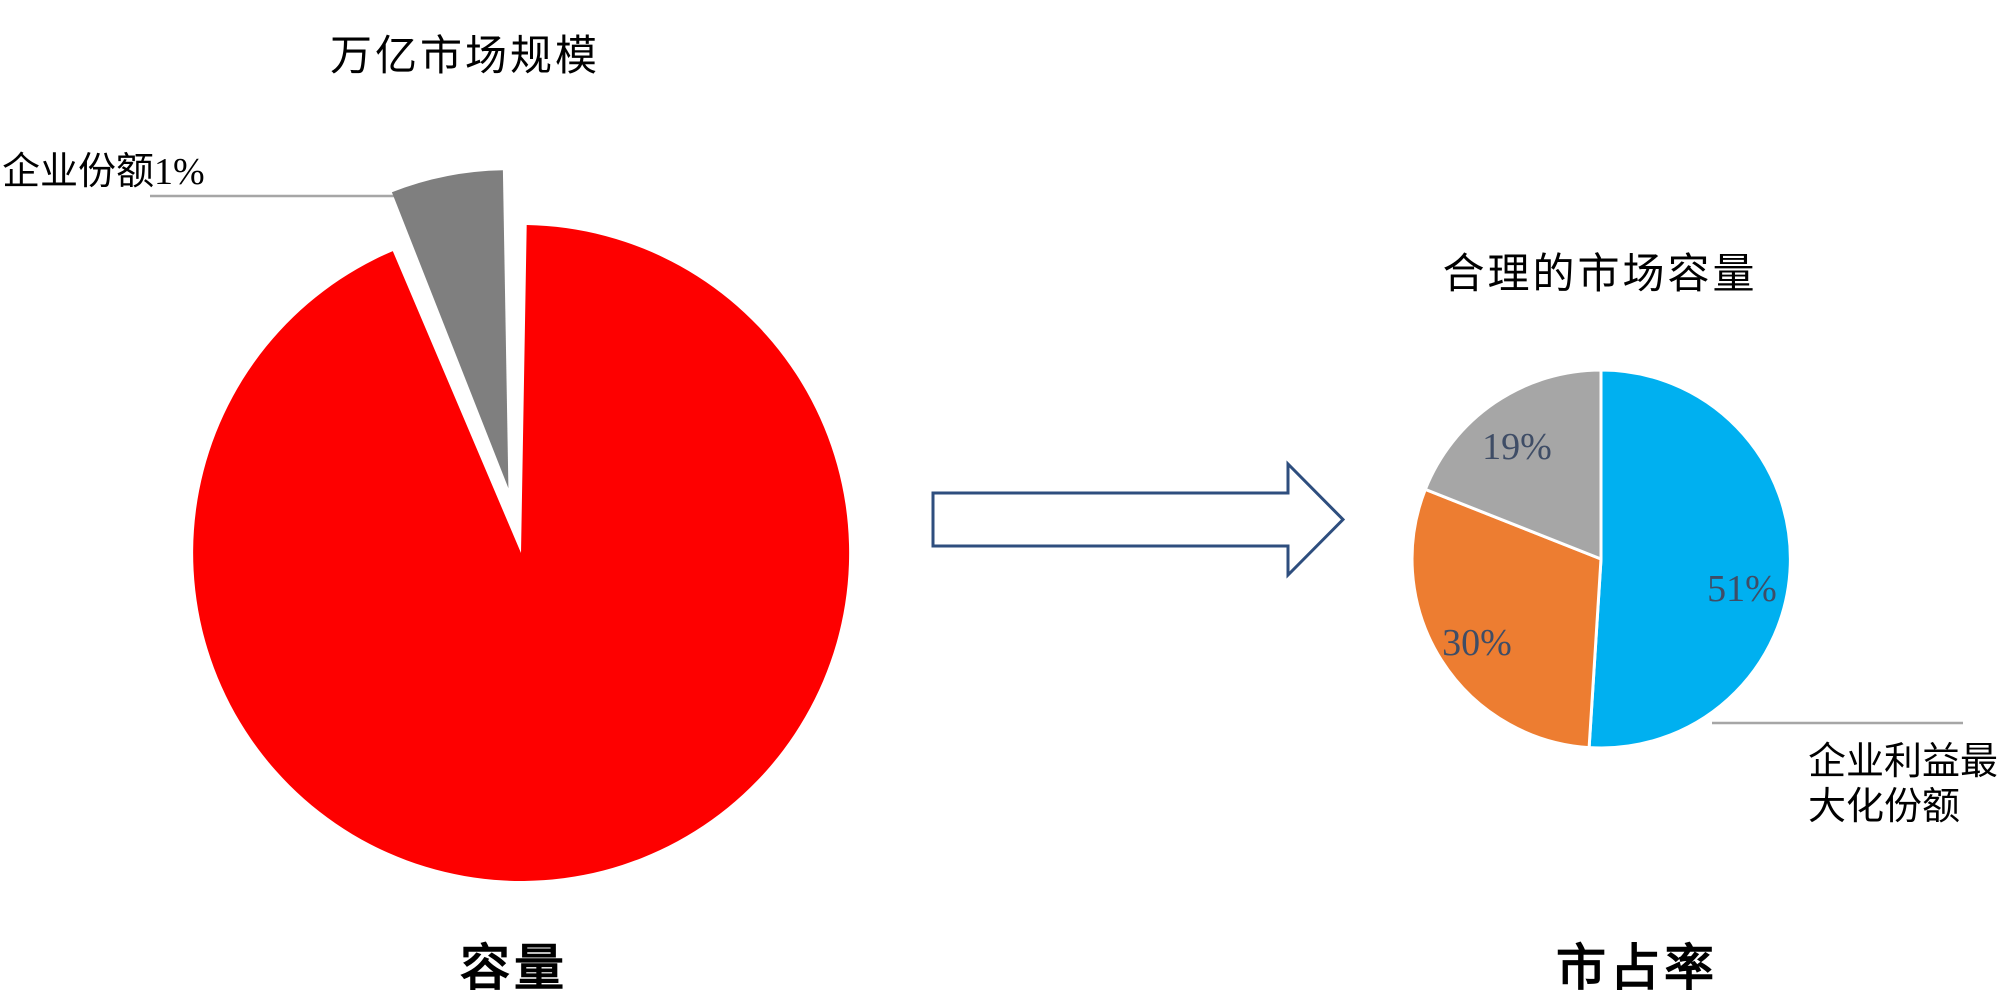 This screenshot has width=2000, height=1007. I want to click on flow-arrow-shape, so click(1138, 519).